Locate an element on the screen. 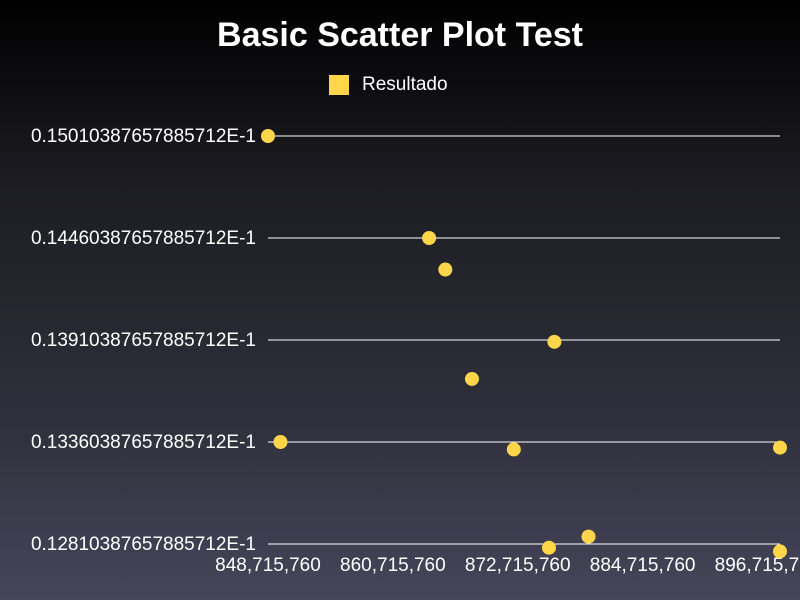  legend-label: Resultado is located at coordinates (405, 84).